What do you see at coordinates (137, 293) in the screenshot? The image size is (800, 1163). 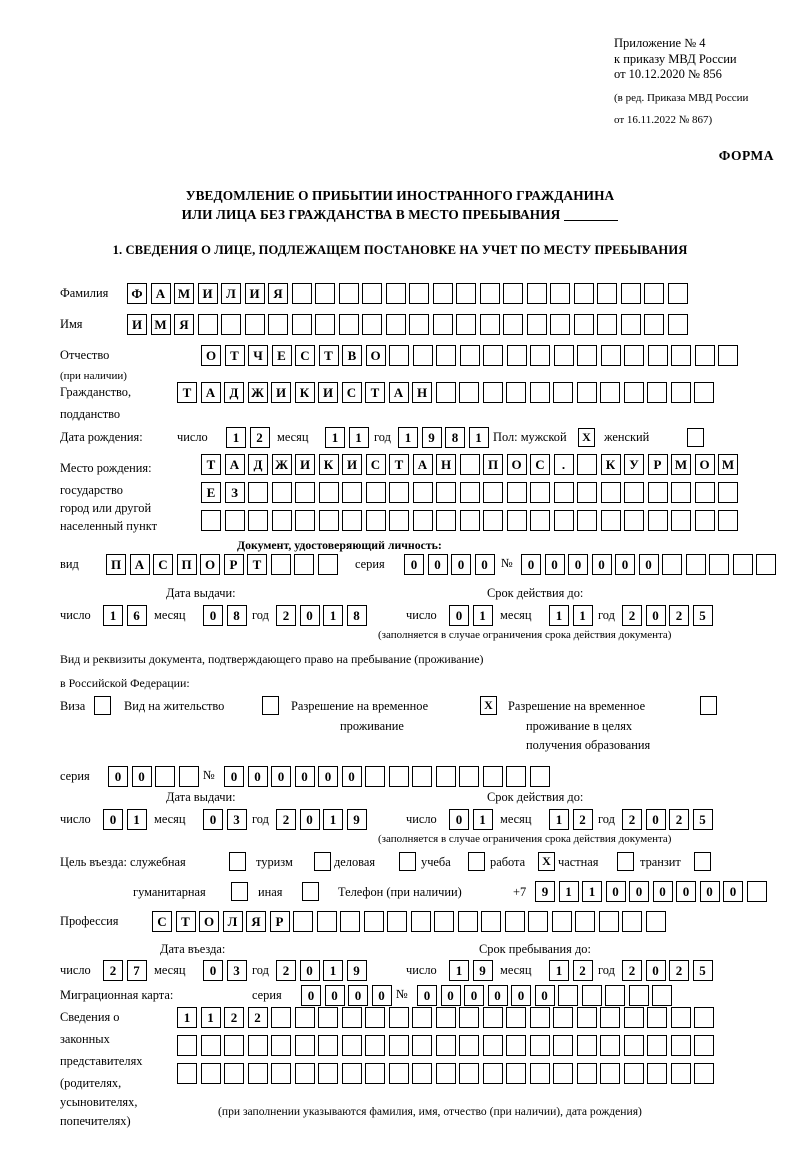 I see `char-cell: Ф` at bounding box center [137, 293].